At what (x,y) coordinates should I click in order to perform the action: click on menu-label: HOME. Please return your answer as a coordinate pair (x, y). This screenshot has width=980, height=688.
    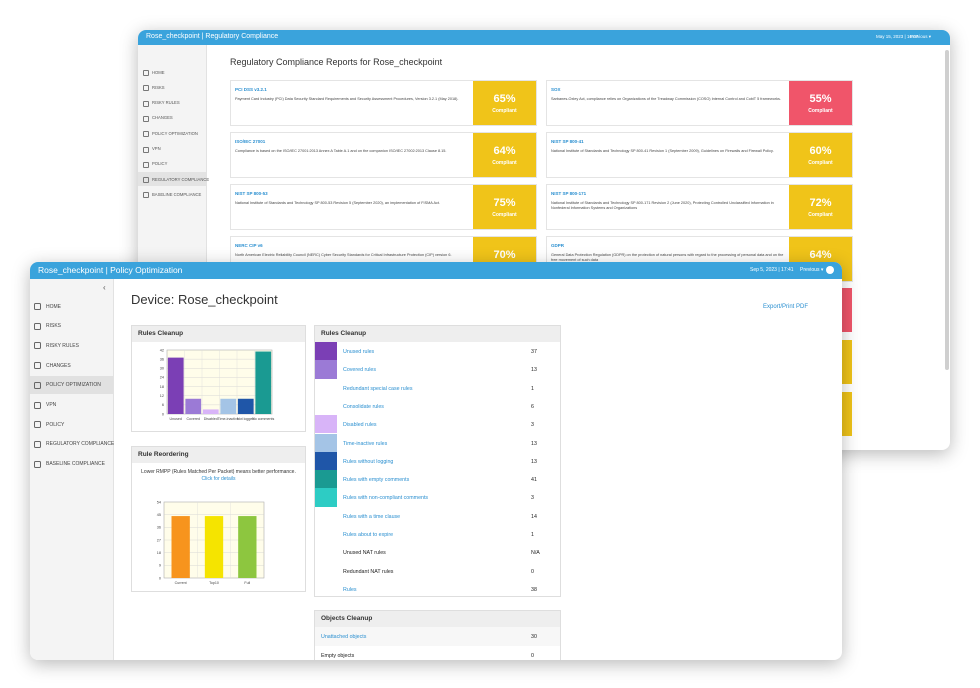
    Looking at the image, I should click on (158, 72).